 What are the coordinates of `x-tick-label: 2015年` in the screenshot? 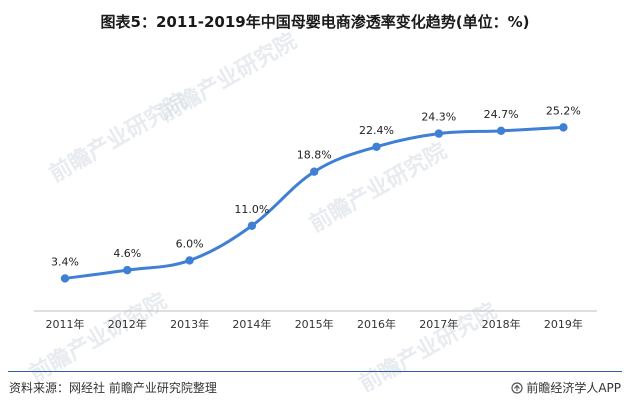 It's located at (314, 324).